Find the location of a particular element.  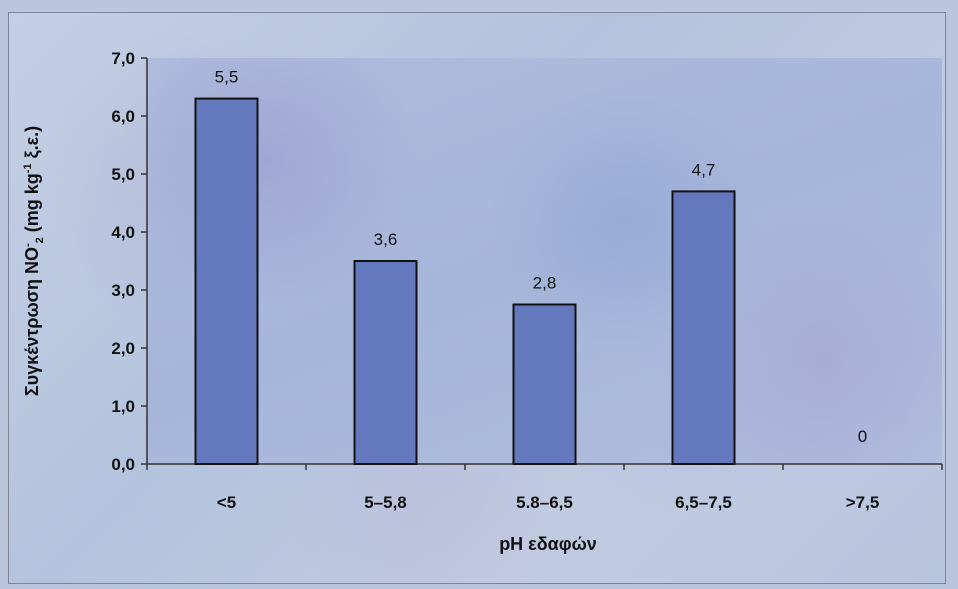

x-tick-label: 5–5,8 is located at coordinates (385, 502).